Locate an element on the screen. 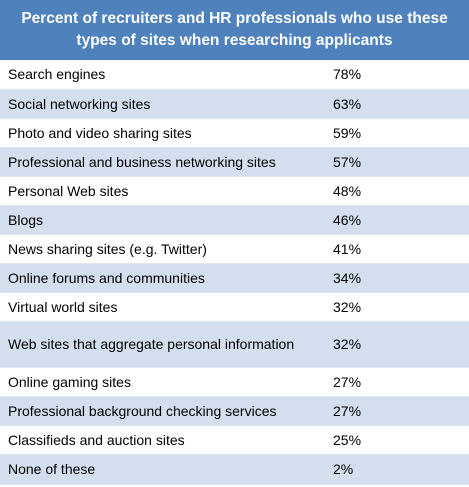 The height and width of the screenshot is (487, 469). table-row: Social networking sites 63% is located at coordinates (234, 104).